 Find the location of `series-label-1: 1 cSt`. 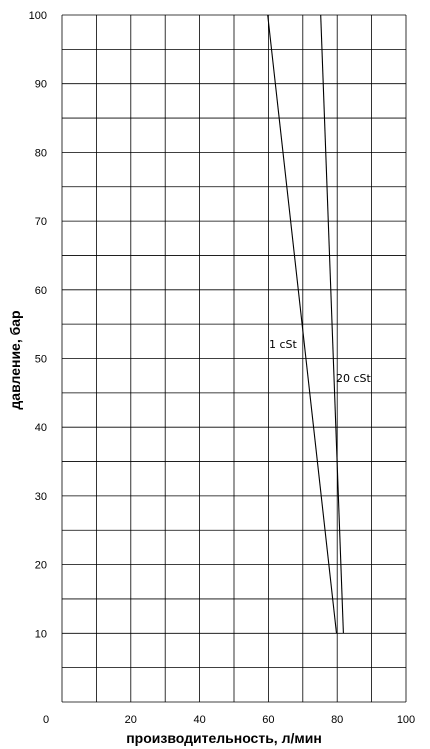

series-label-1: 1 cSt is located at coordinates (283, 344).